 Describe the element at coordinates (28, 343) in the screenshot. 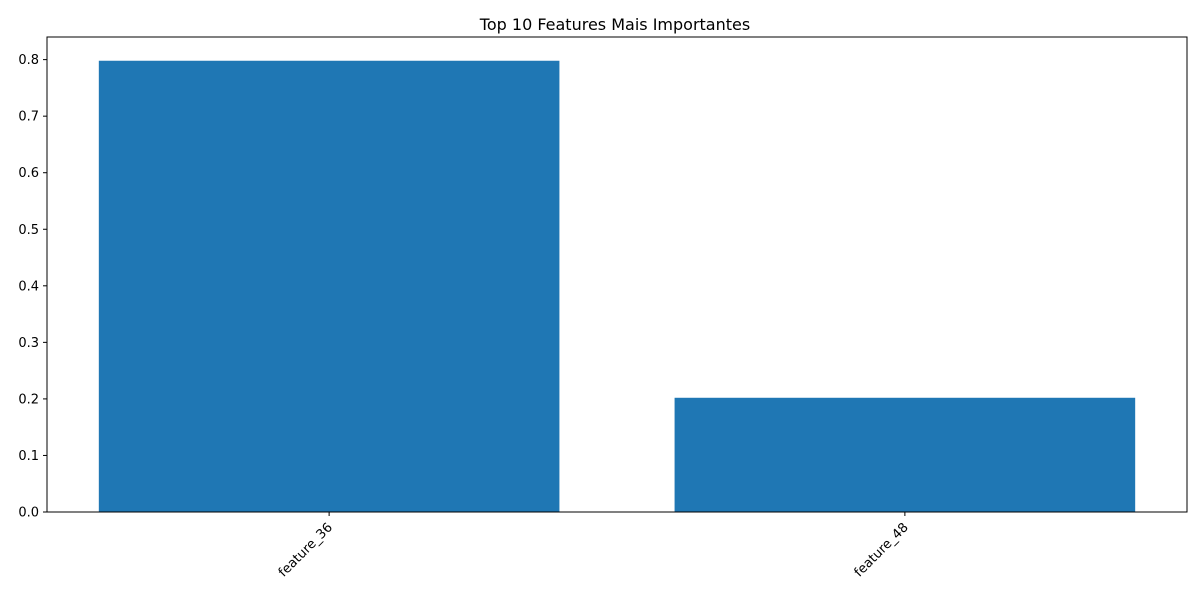

I see `y-tick-label: 0.3` at that location.